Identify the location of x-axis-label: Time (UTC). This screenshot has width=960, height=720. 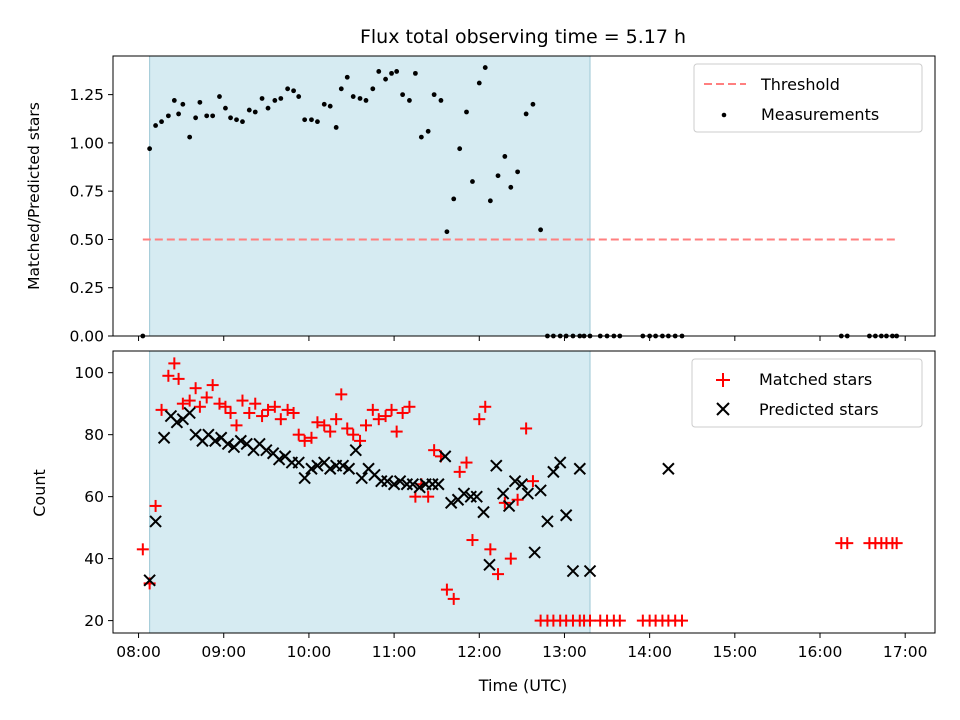
(522, 685).